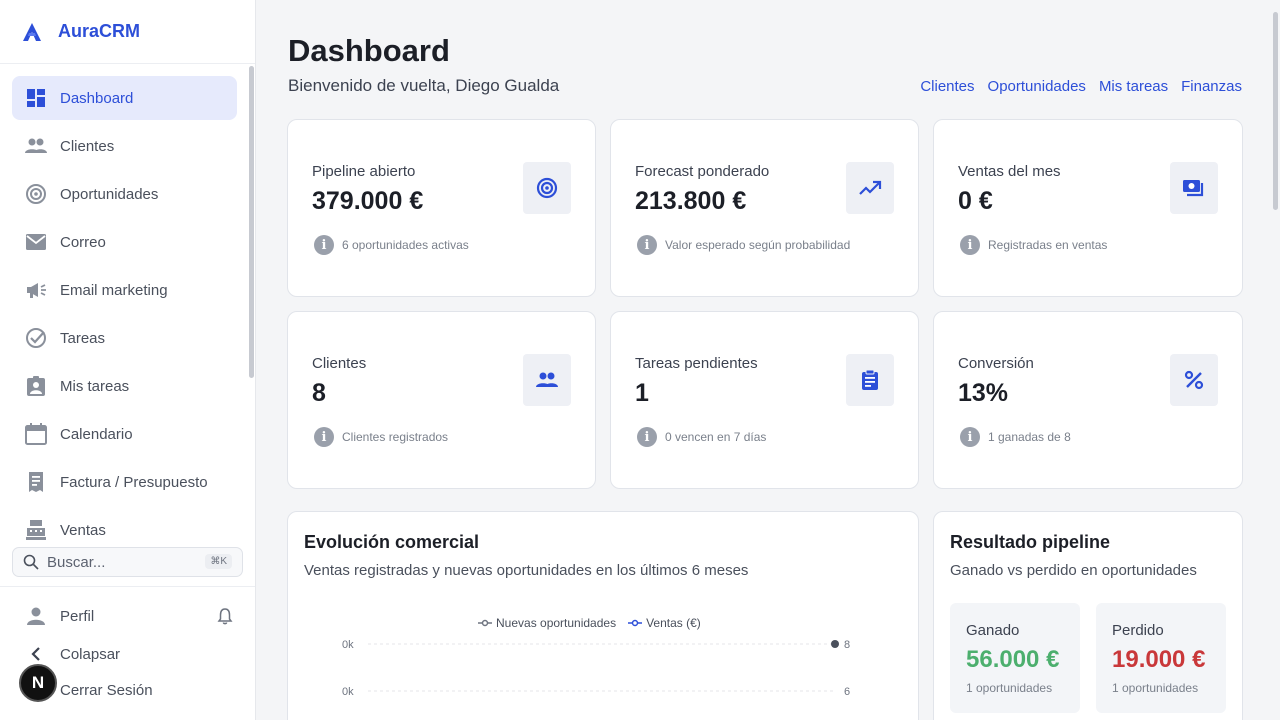 The image size is (1280, 720). I want to click on sidebar-item-label: Clientes, so click(87, 146).